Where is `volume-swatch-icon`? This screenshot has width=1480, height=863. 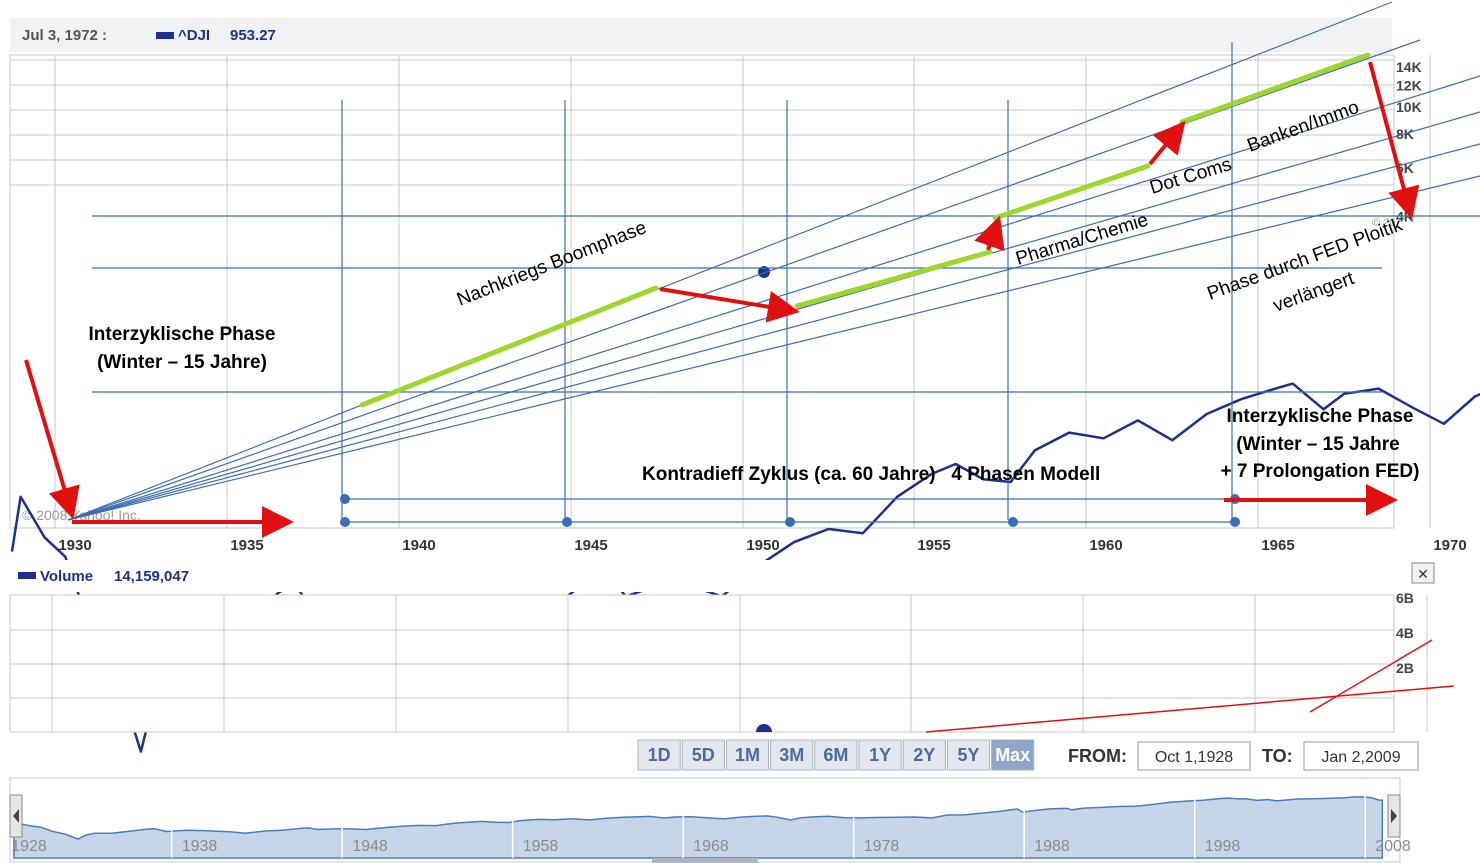 volume-swatch-icon is located at coordinates (27, 575).